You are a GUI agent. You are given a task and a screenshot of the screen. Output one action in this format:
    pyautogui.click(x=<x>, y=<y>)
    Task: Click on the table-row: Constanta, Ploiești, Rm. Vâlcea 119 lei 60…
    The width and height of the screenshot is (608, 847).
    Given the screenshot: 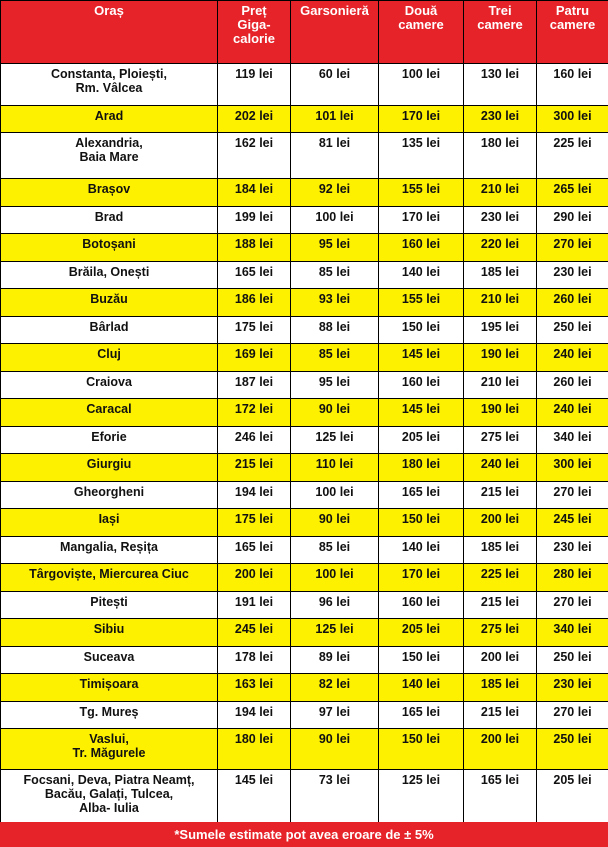 What is the action you would take?
    pyautogui.click(x=304, y=84)
    